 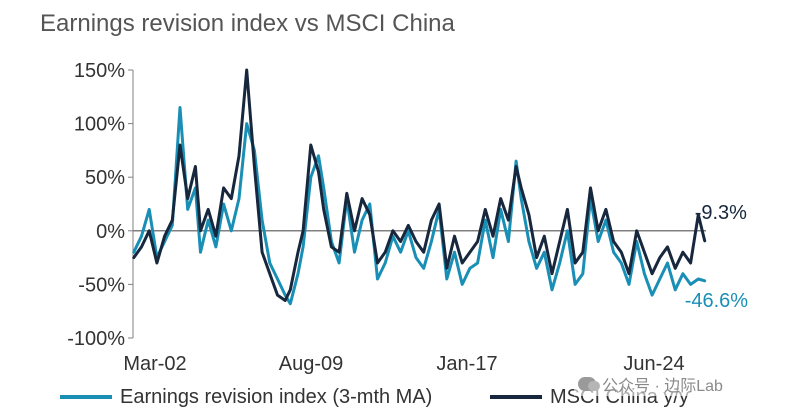 What do you see at coordinates (516, 397) in the screenshot?
I see `legend-swatch-msci` at bounding box center [516, 397].